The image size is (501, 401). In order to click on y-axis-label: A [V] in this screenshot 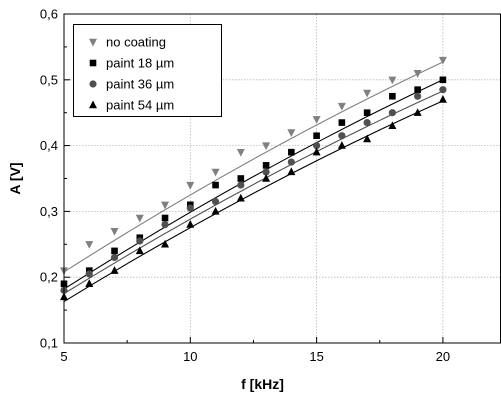, I will do `click(15, 178)`.